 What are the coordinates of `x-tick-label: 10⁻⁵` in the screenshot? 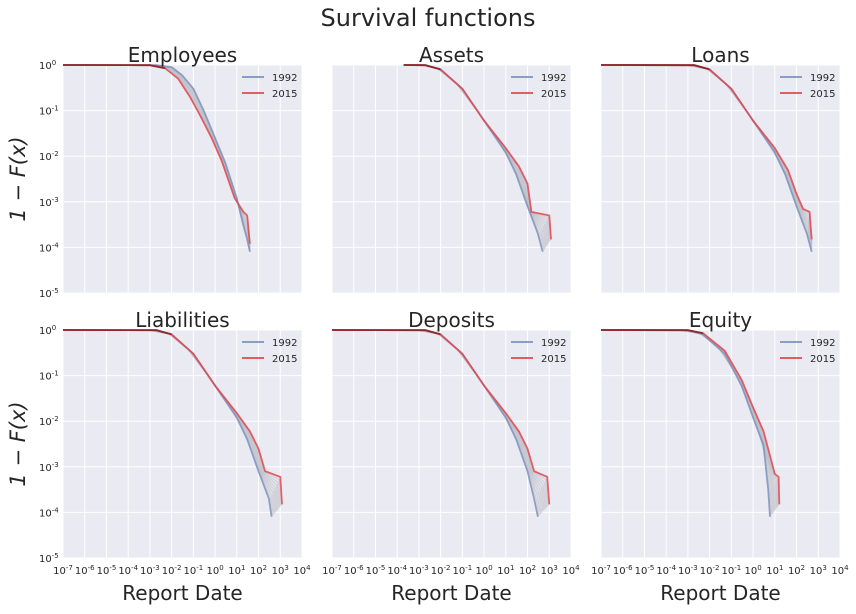 It's located at (645, 570).